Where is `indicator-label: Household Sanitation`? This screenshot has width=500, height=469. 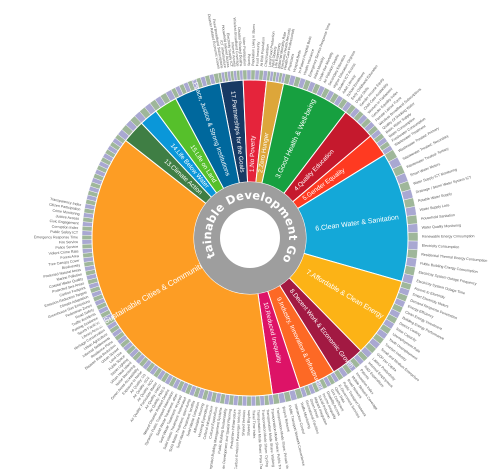 indicator-label: Household Sanitation is located at coordinates (438, 217).